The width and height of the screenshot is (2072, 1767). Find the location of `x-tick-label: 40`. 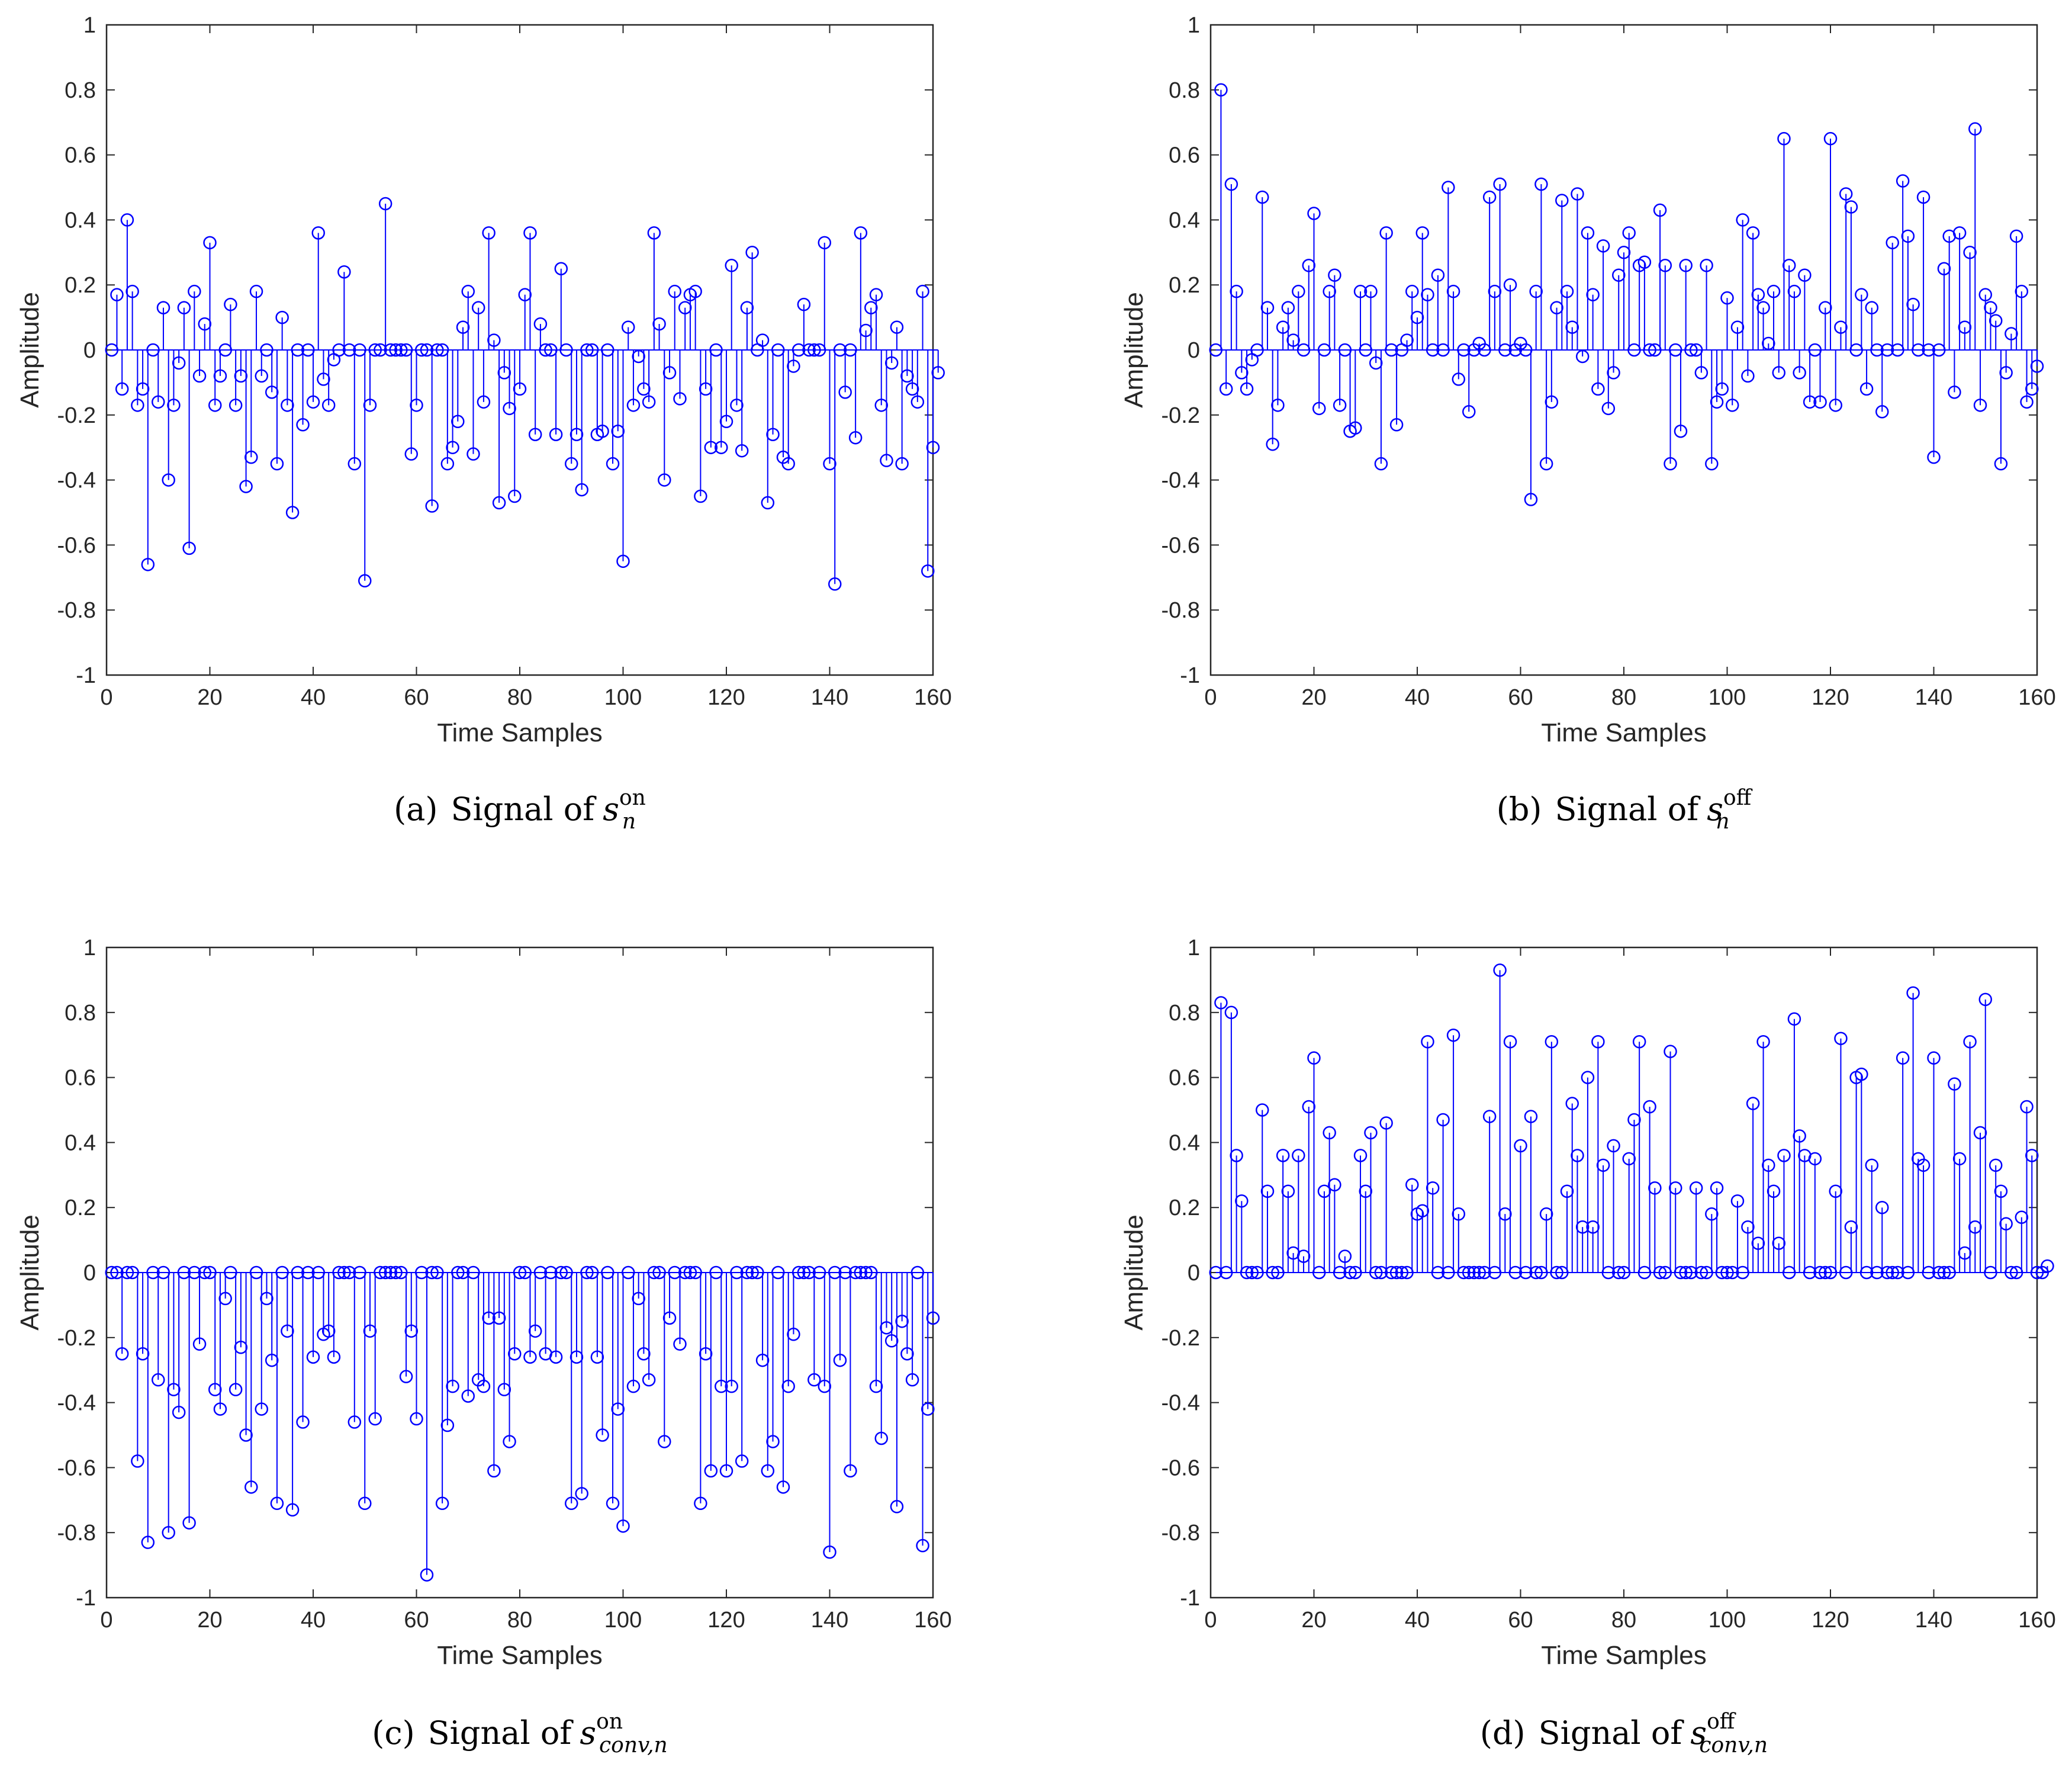

x-tick-label: 40 is located at coordinates (1417, 1620).